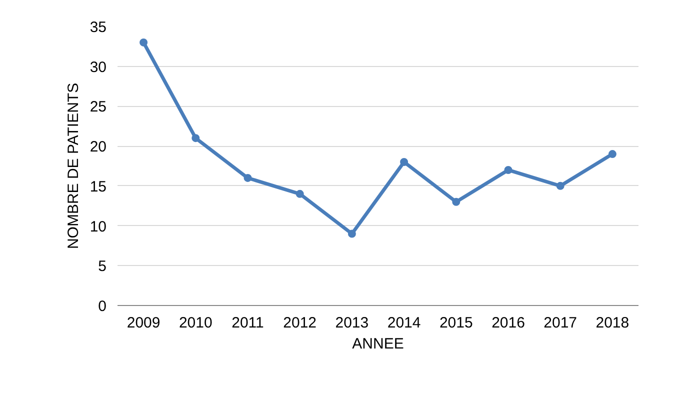 Image resolution: width=683 pixels, height=394 pixels. I want to click on y-tick-label: 0, so click(102, 306).